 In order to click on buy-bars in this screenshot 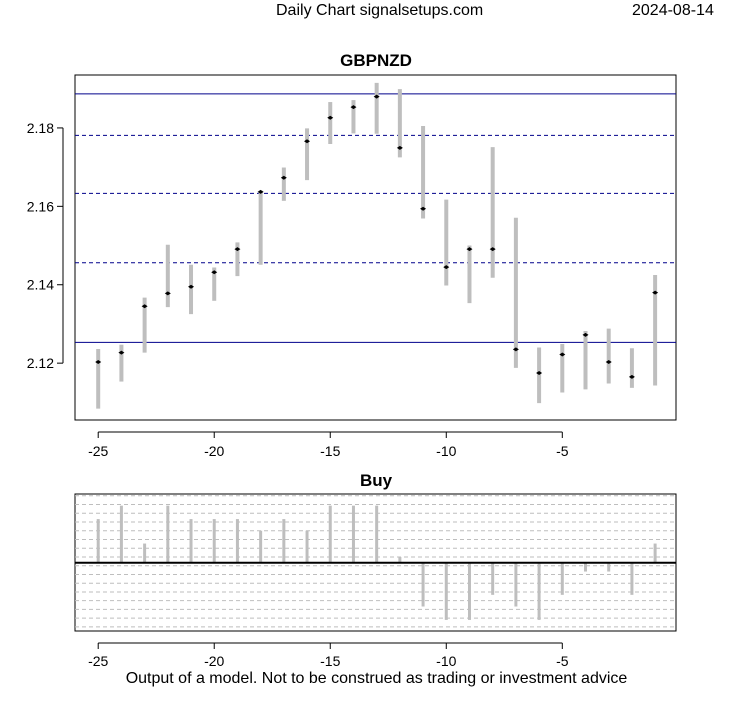, I will do `click(376, 562)`.